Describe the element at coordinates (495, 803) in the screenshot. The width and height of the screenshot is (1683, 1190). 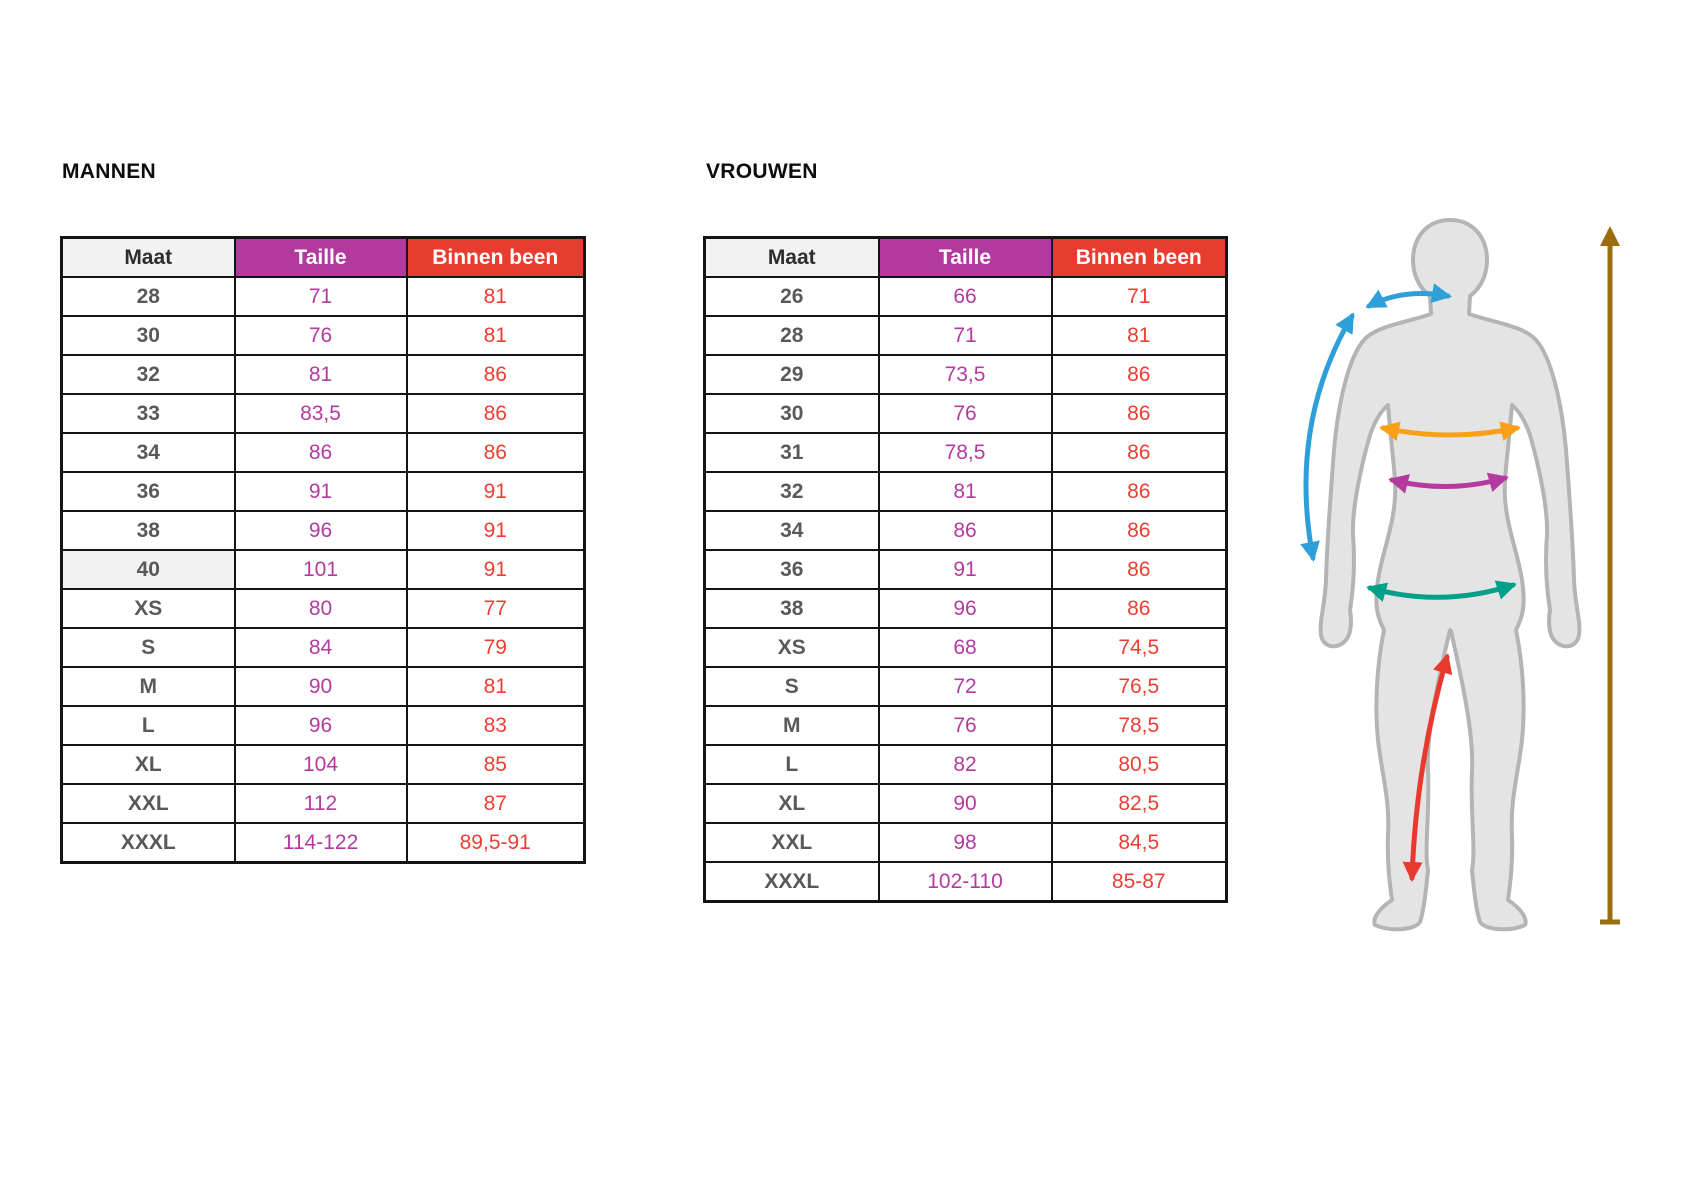
I see `binnen-been-cell: 87` at that location.